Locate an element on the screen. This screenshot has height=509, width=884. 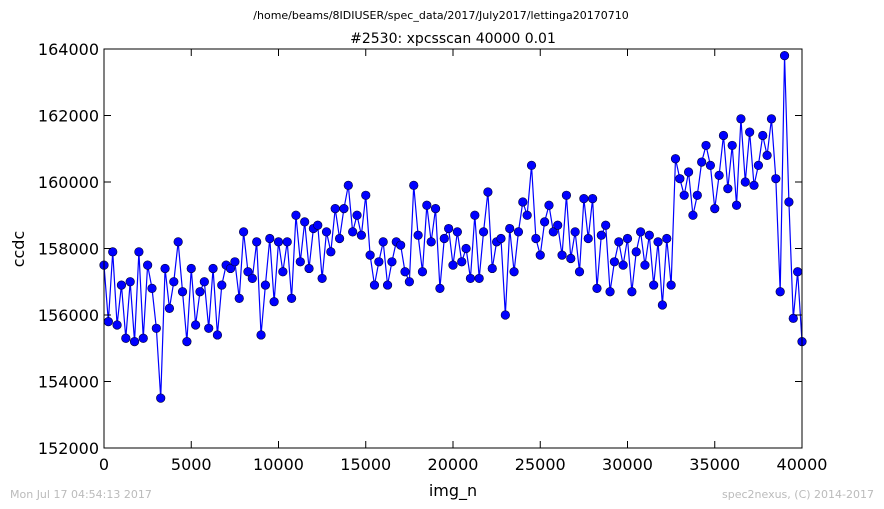
x-tick-label: 30000 is located at coordinates (627, 464).